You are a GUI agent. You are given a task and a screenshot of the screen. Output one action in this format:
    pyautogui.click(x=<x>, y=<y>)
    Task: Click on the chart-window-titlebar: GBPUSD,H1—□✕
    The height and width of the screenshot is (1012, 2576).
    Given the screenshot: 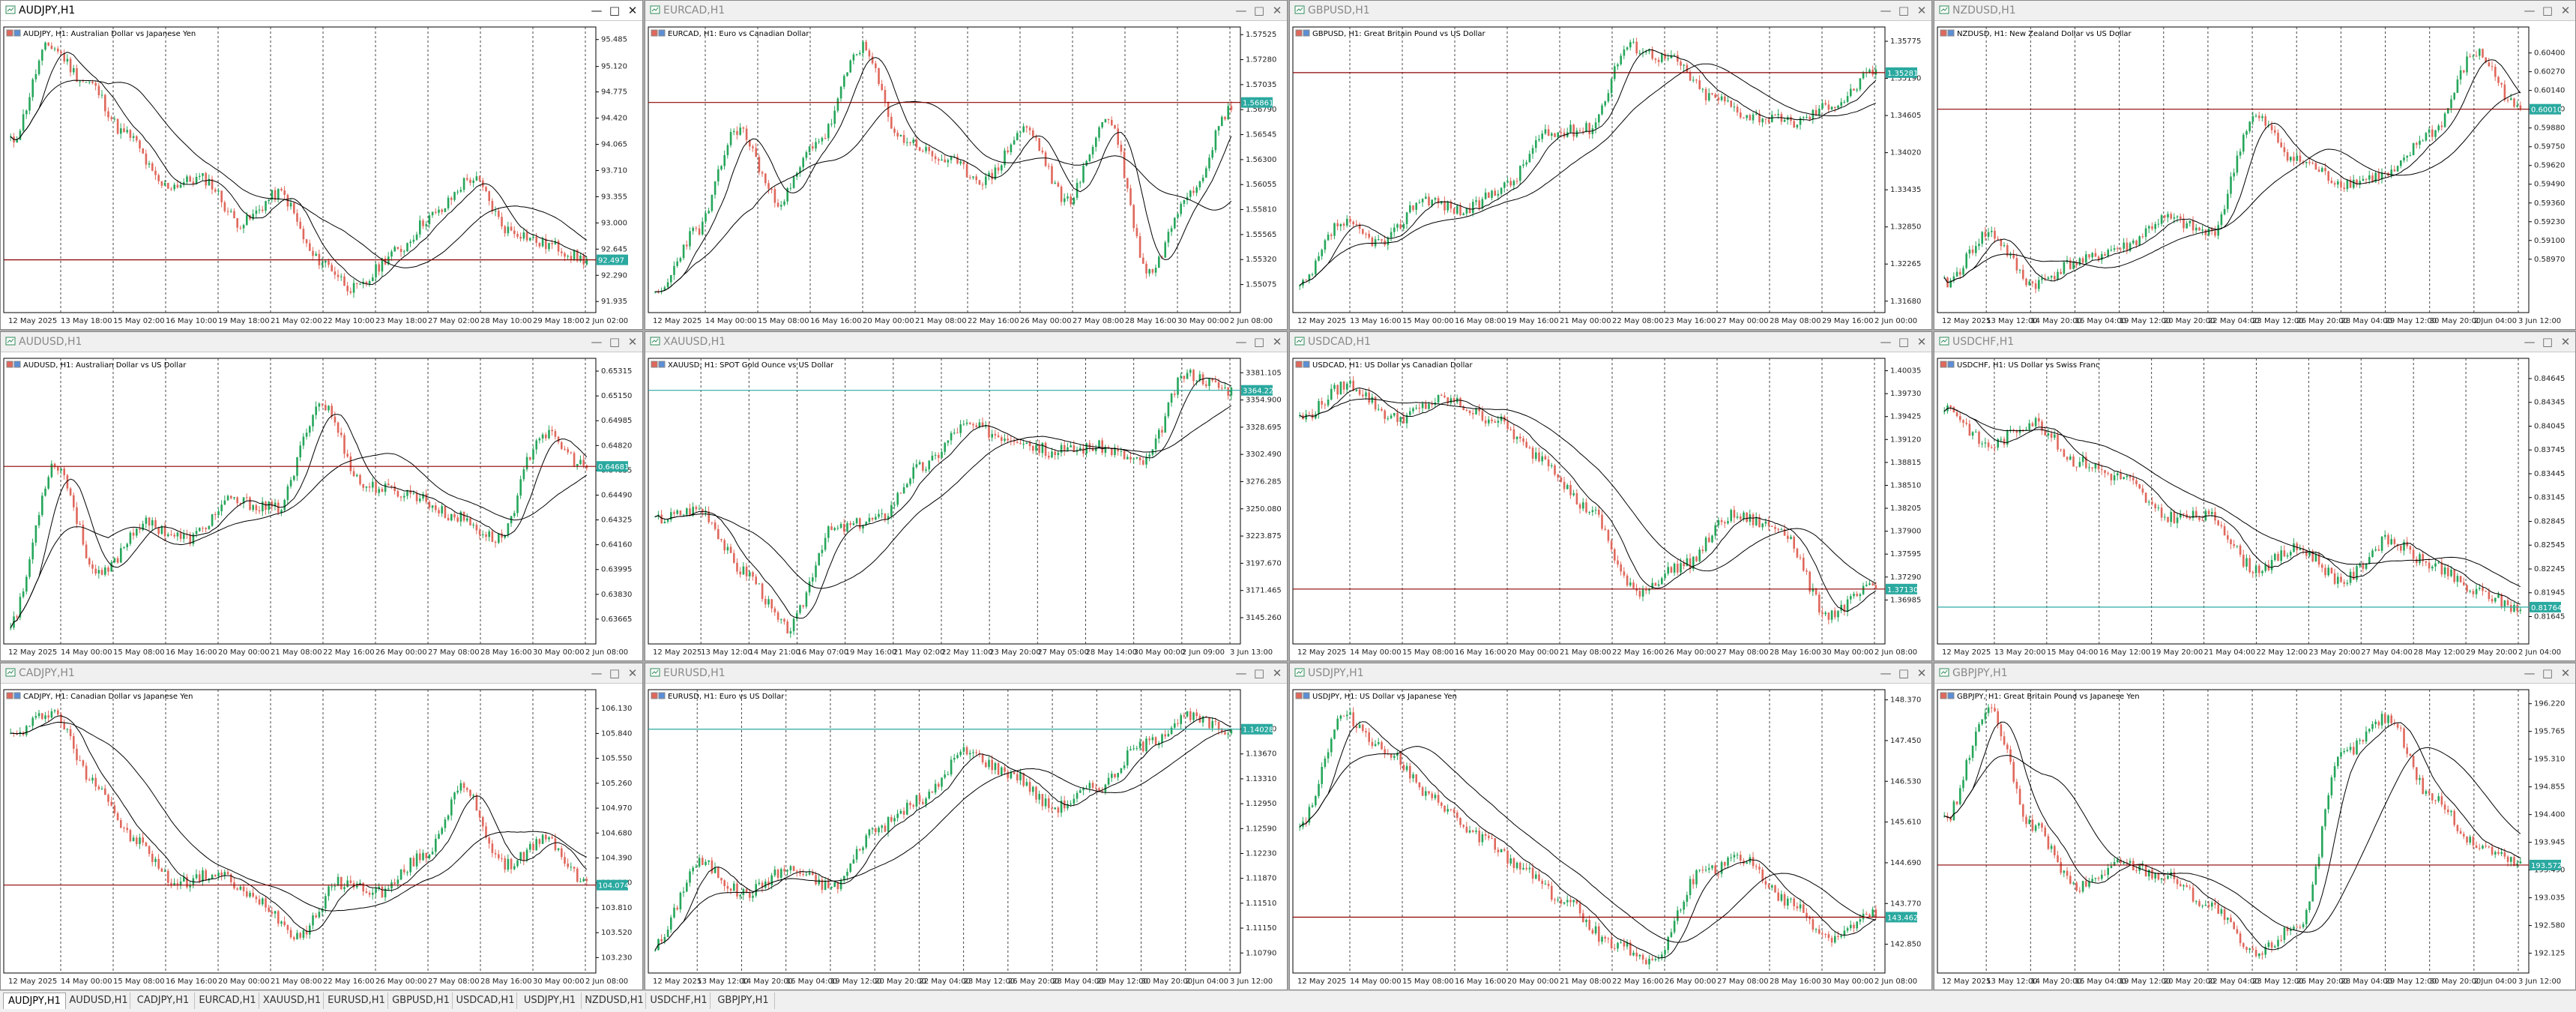 What is the action you would take?
    pyautogui.click(x=1611, y=11)
    